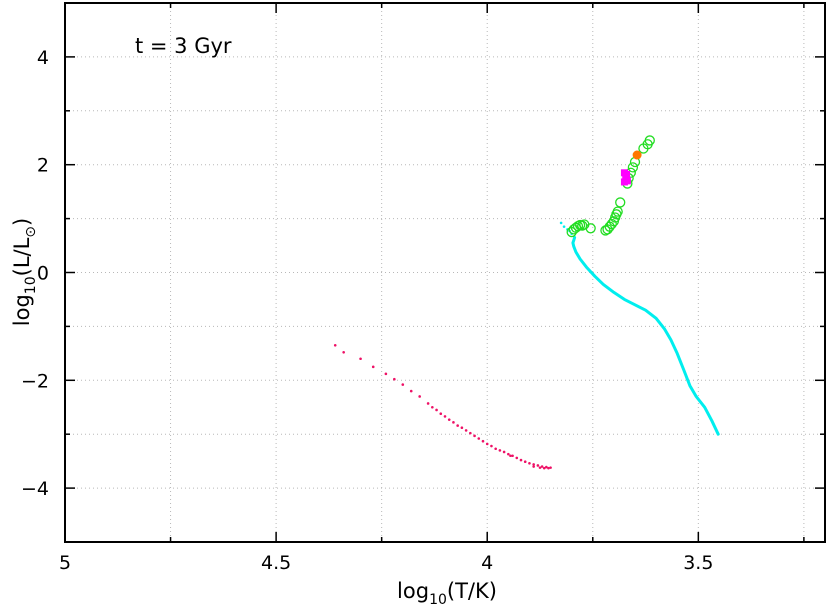  I want to click on y-tick-label: 0, so click(43, 274).